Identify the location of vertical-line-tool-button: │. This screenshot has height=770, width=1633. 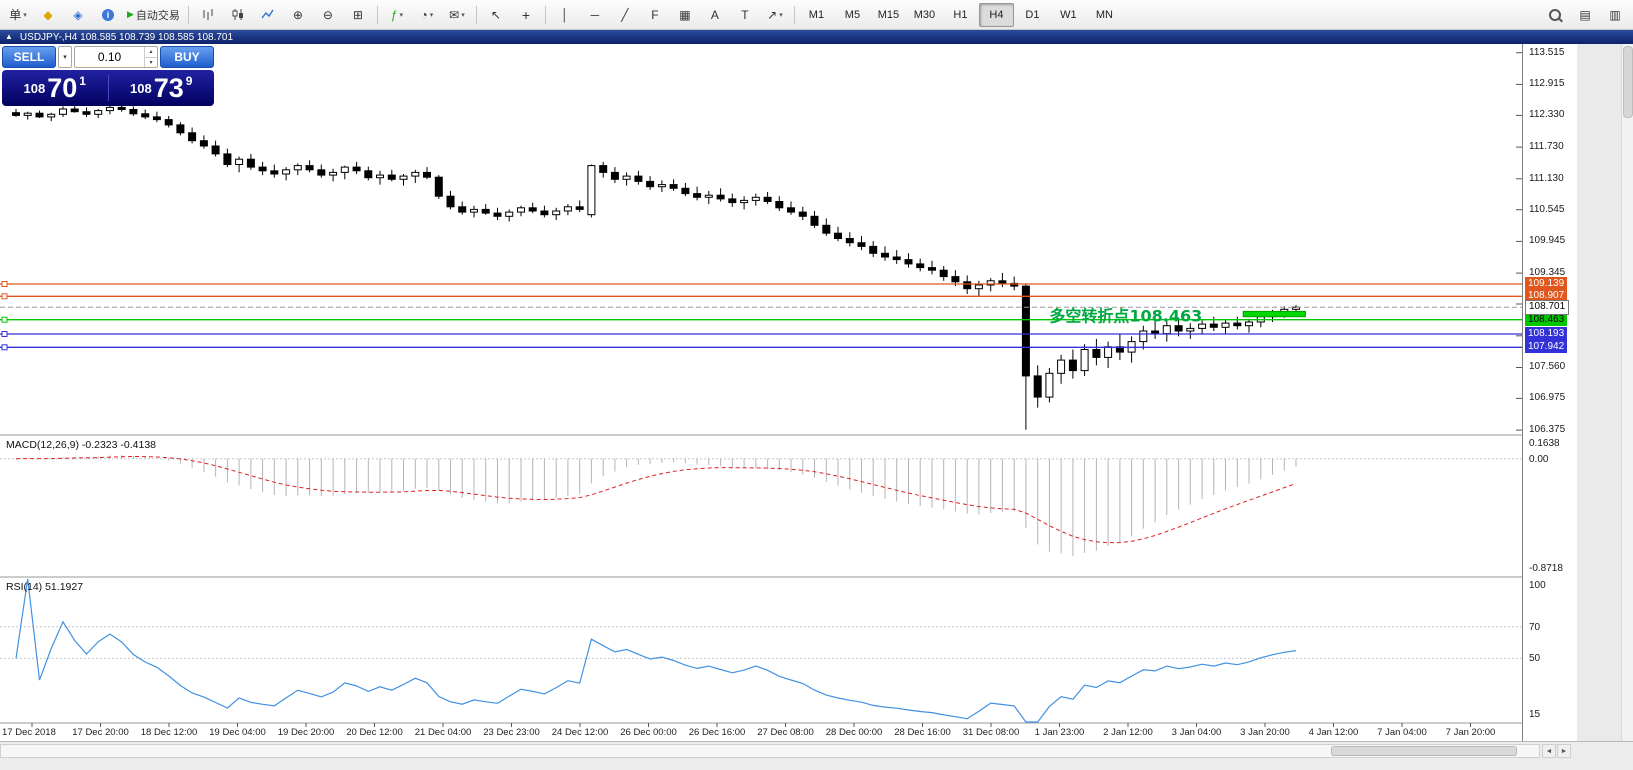
(565, 15).